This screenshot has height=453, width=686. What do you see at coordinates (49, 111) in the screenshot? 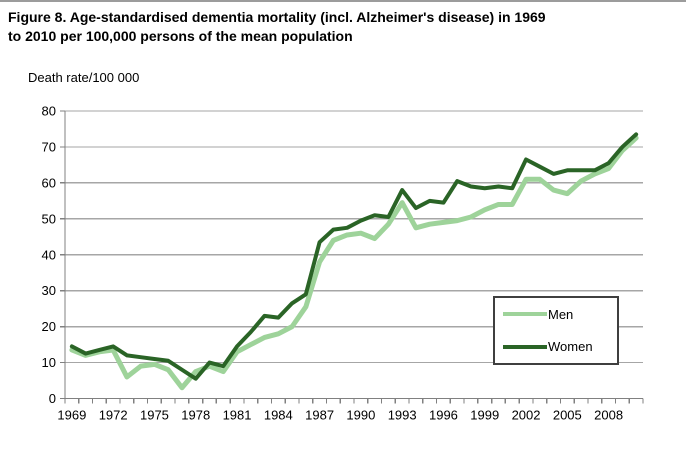
I see `y-tick-label: 80` at bounding box center [49, 111].